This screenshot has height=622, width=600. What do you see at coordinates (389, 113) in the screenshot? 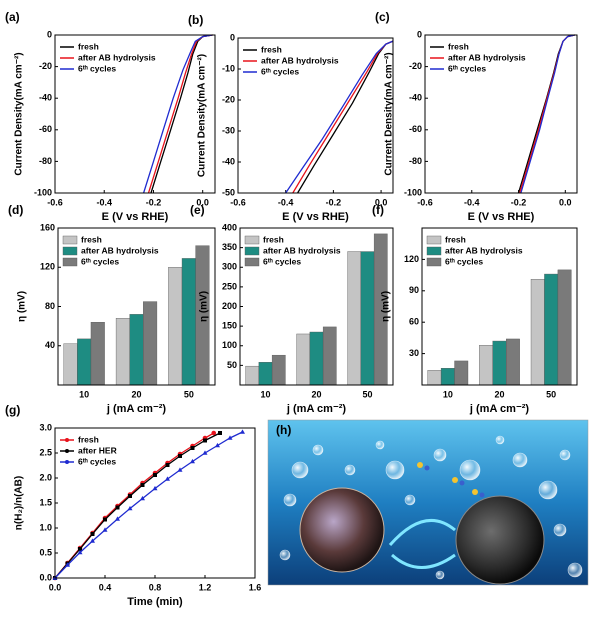
I see `y-axis-label: Current Density(mA cm⁻²)` at bounding box center [389, 113].